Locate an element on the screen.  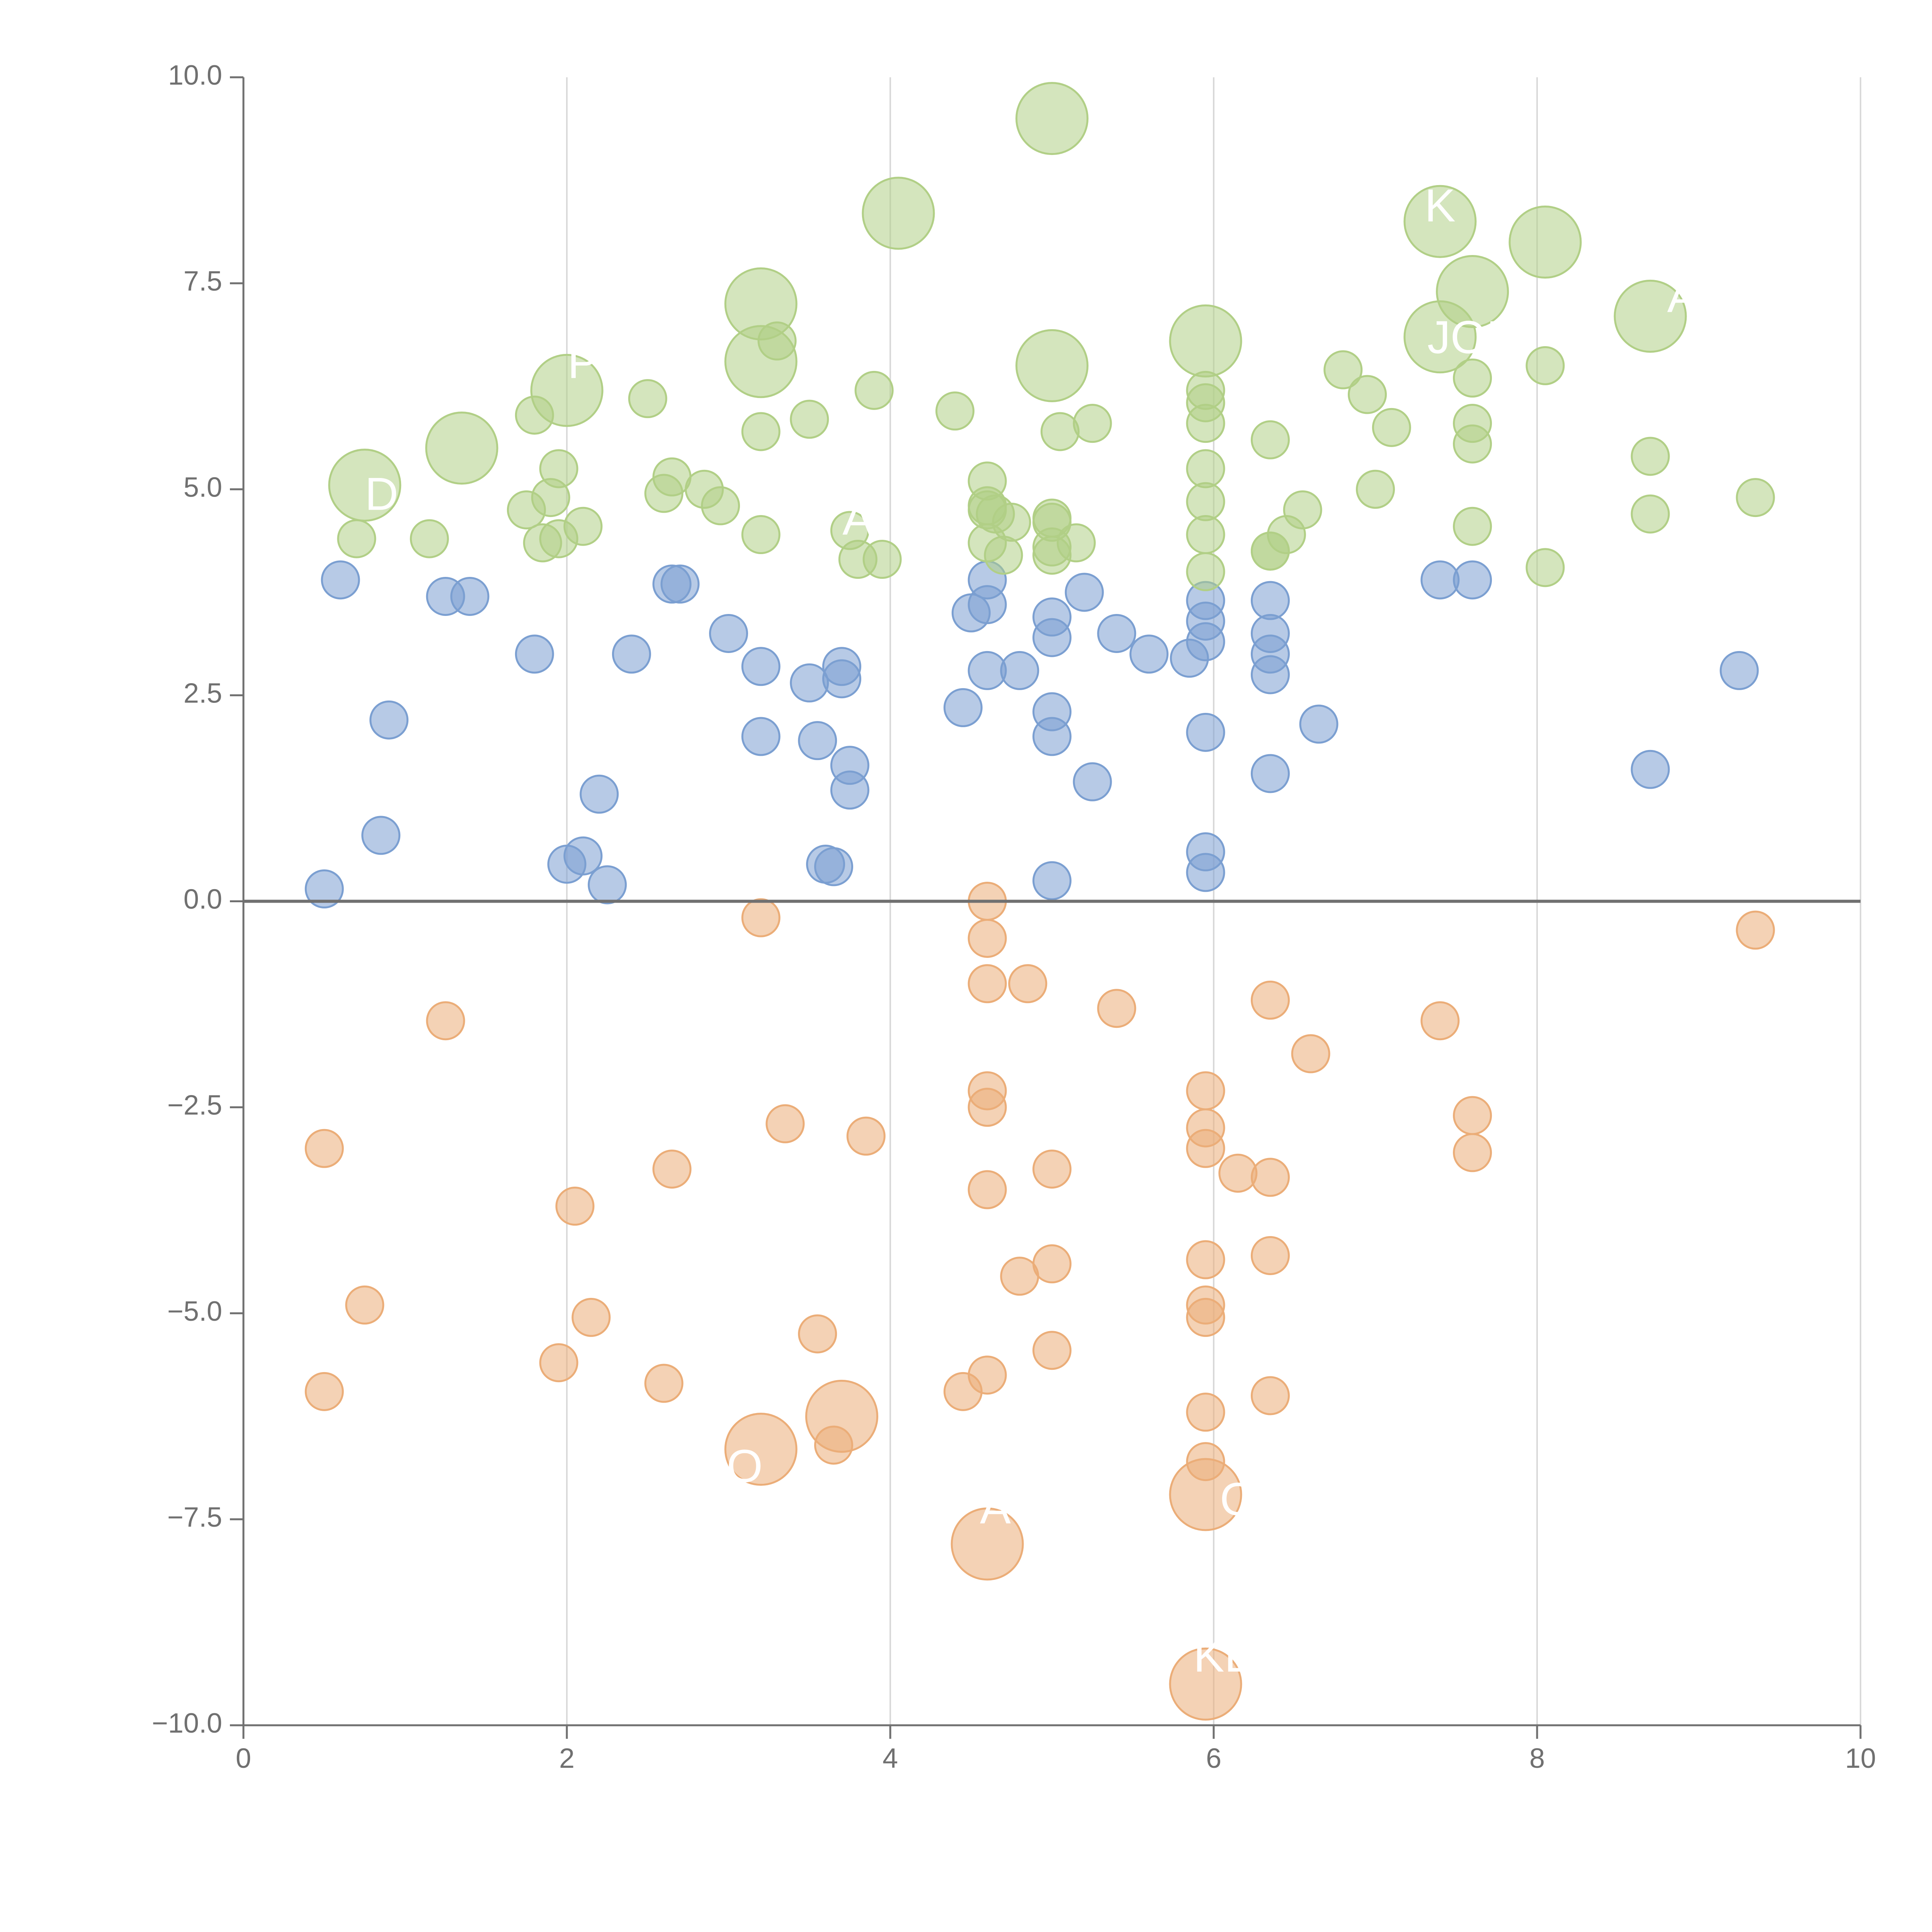
y-tick-label: 5.0 is located at coordinates (203, 488).